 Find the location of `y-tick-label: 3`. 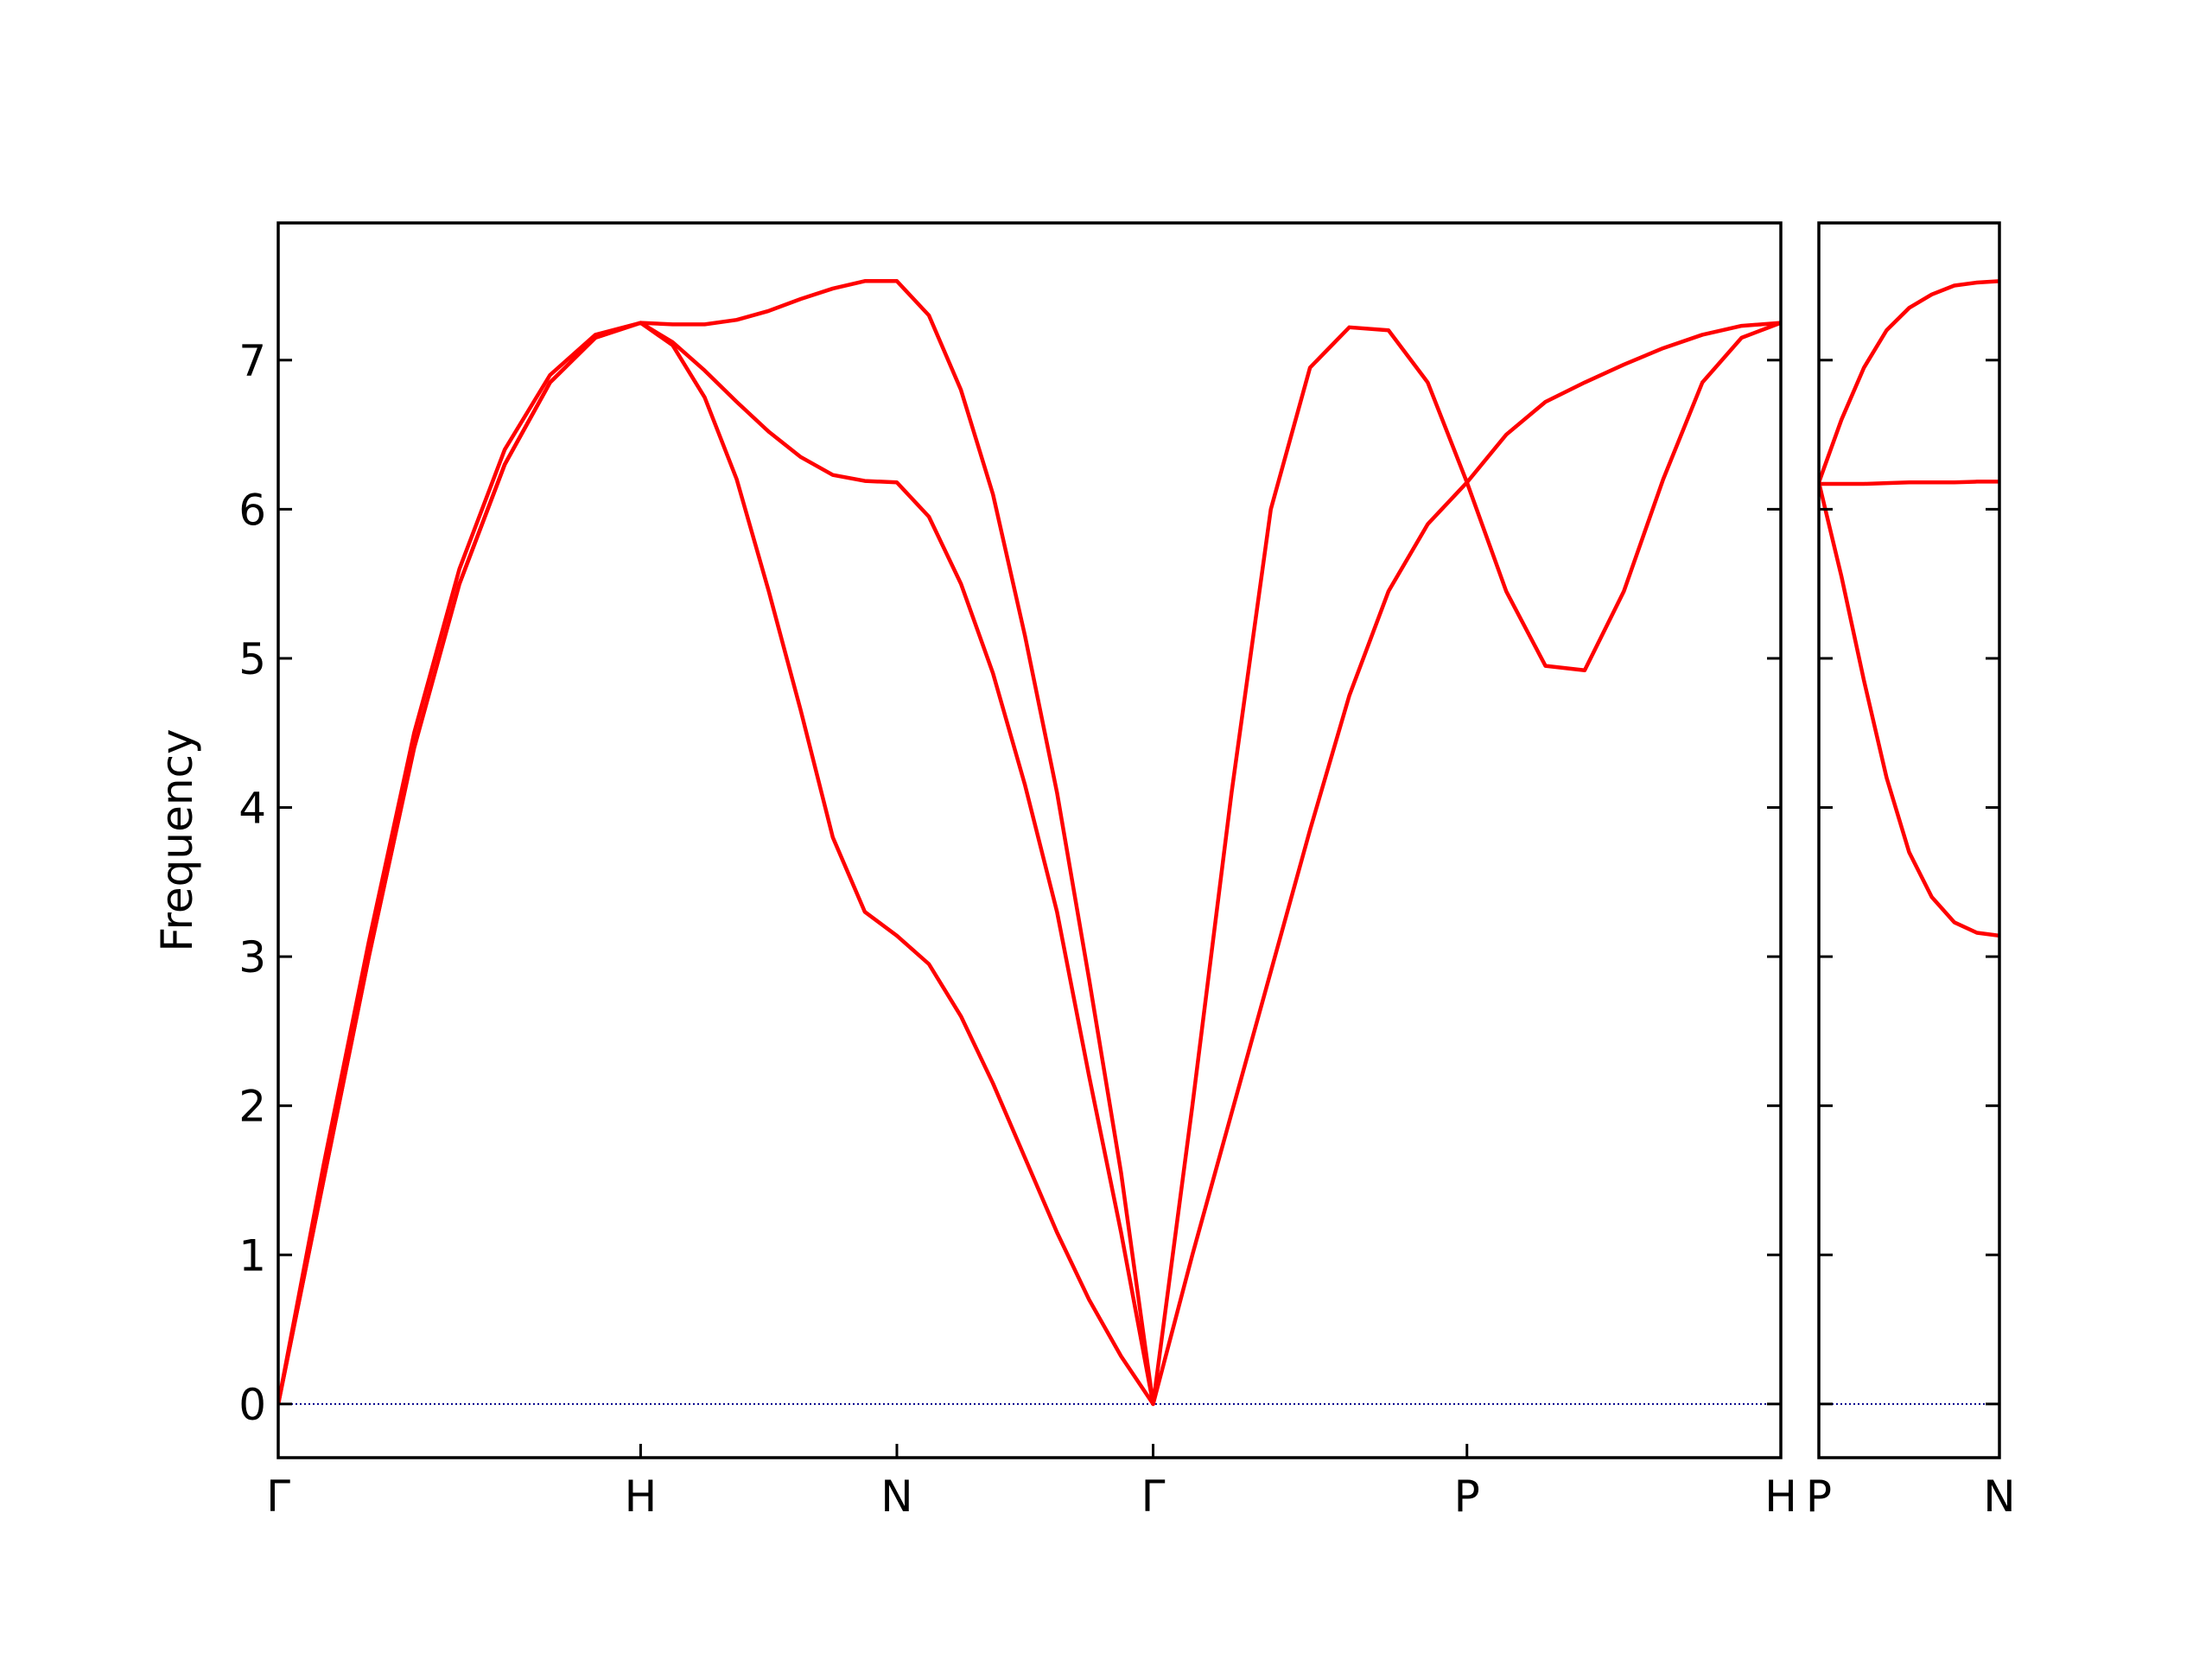

y-tick-label: 3 is located at coordinates (252, 957).